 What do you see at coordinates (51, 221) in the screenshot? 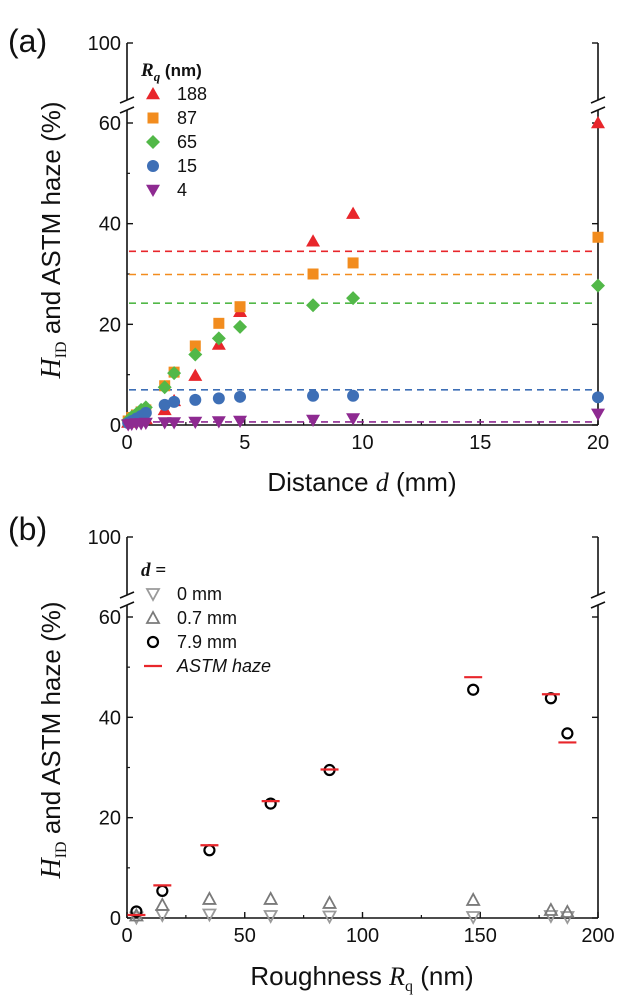
I see `y-axis-title-a-rest: and ASTM haze (%)` at bounding box center [51, 221].